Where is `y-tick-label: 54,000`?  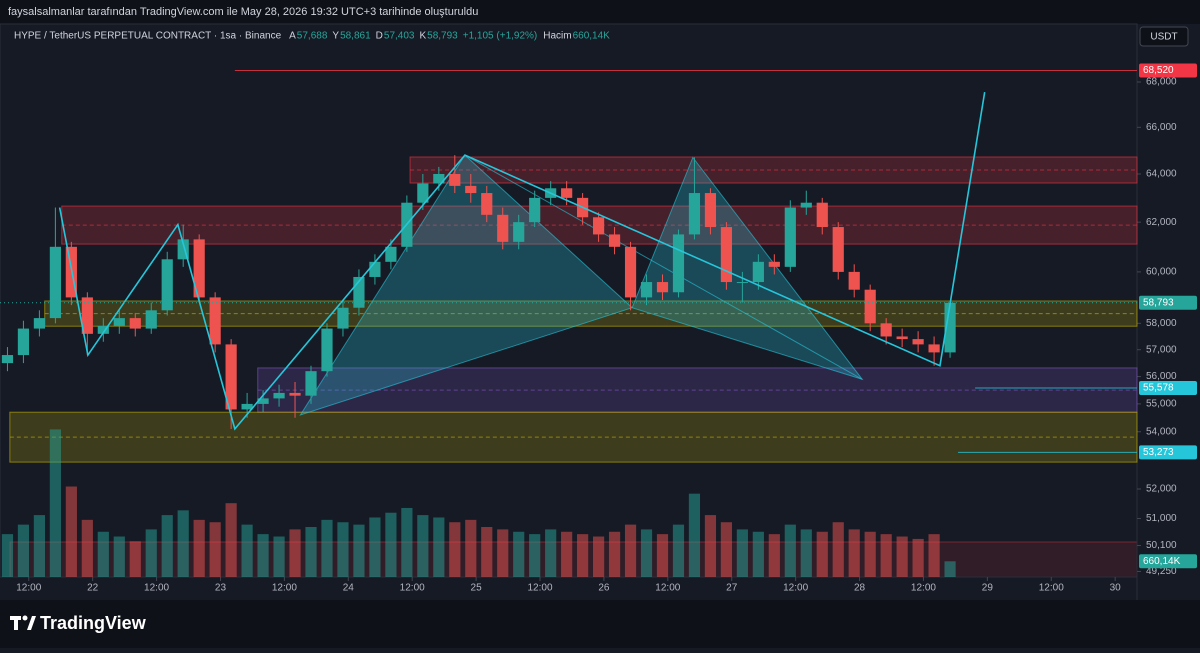 y-tick-label: 54,000 is located at coordinates (1161, 431).